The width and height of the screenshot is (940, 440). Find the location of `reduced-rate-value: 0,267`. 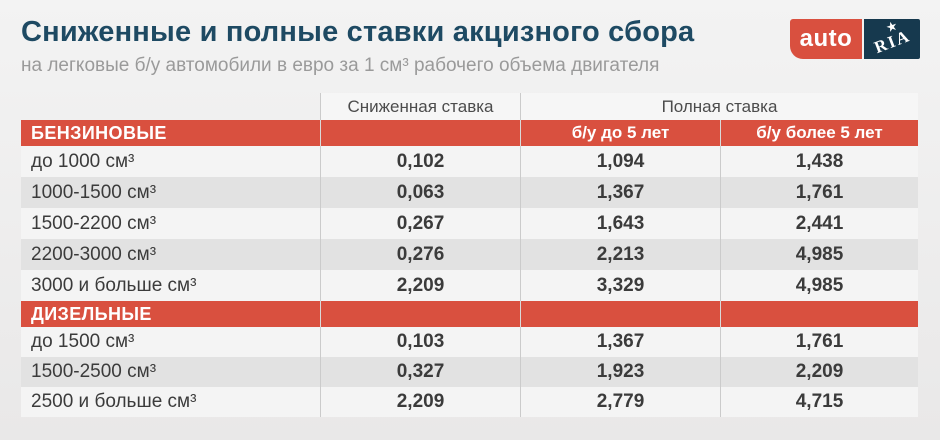

reduced-rate-value: 0,267 is located at coordinates (420, 223).